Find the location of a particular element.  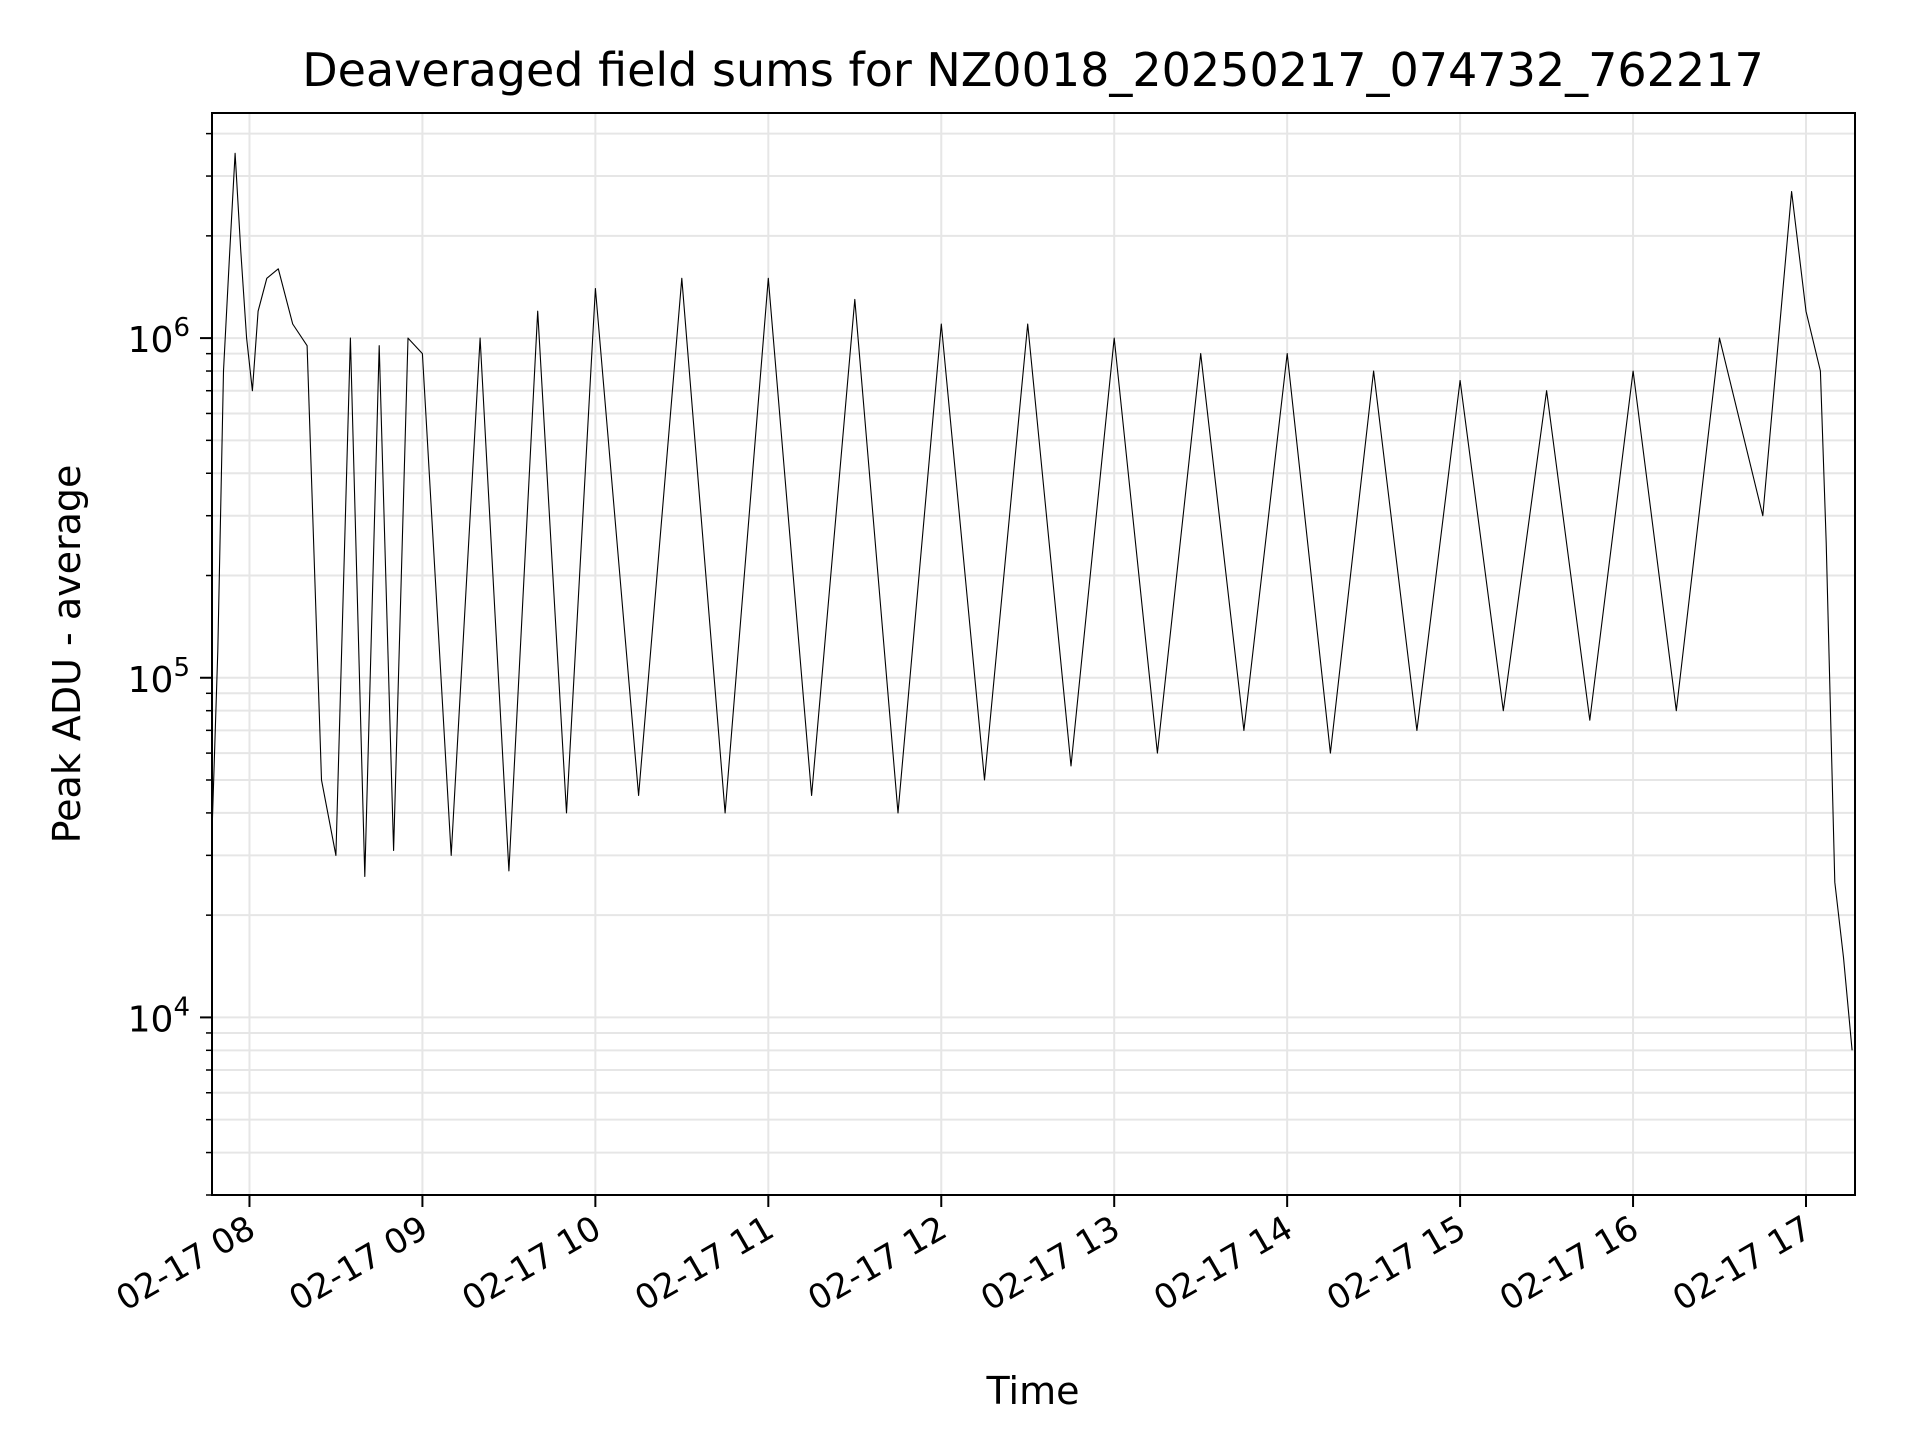

y-tick-label: 10⁶ is located at coordinates (159, 337).